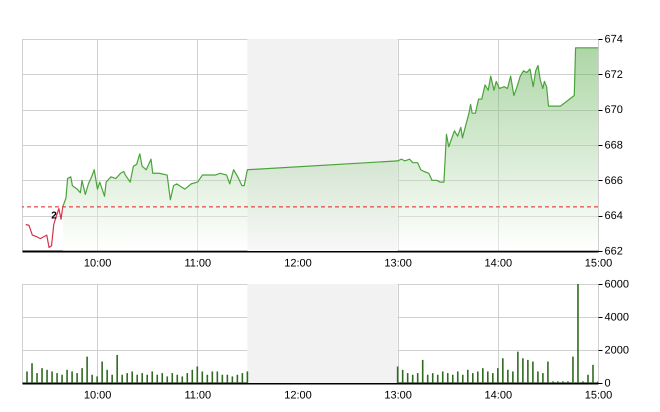 The height and width of the screenshot is (412, 660). What do you see at coordinates (616, 350) in the screenshot?
I see `y-tick-label: 2000` at bounding box center [616, 350].